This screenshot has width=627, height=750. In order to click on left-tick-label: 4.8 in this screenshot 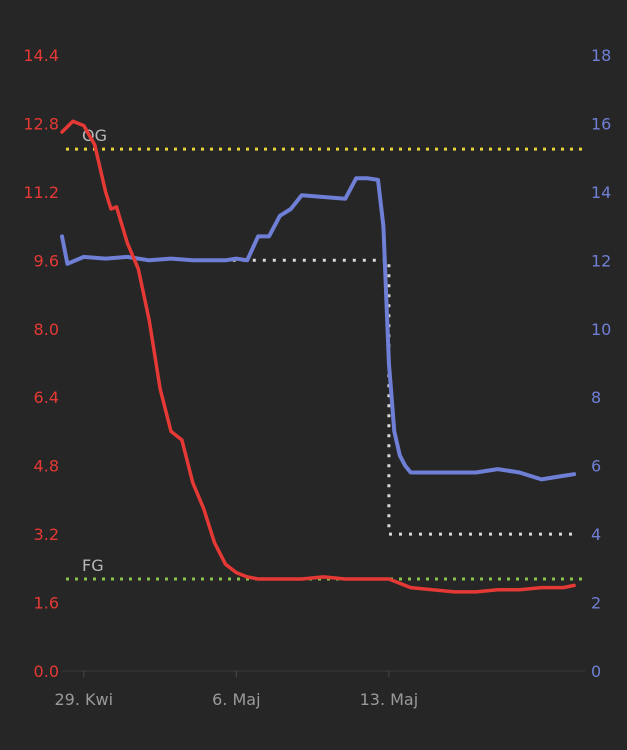, I will do `click(46, 466)`.